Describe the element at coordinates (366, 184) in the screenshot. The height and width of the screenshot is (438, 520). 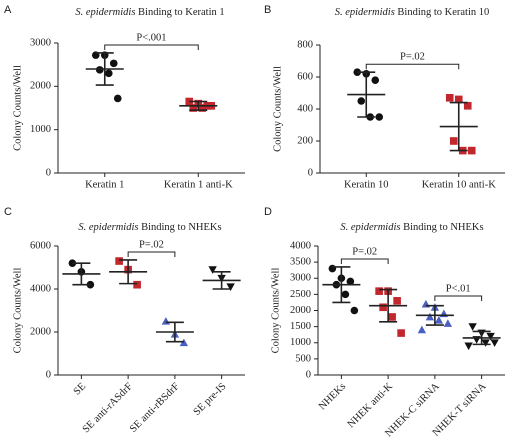
I see `x-tick-label: Keratin 10` at that location.